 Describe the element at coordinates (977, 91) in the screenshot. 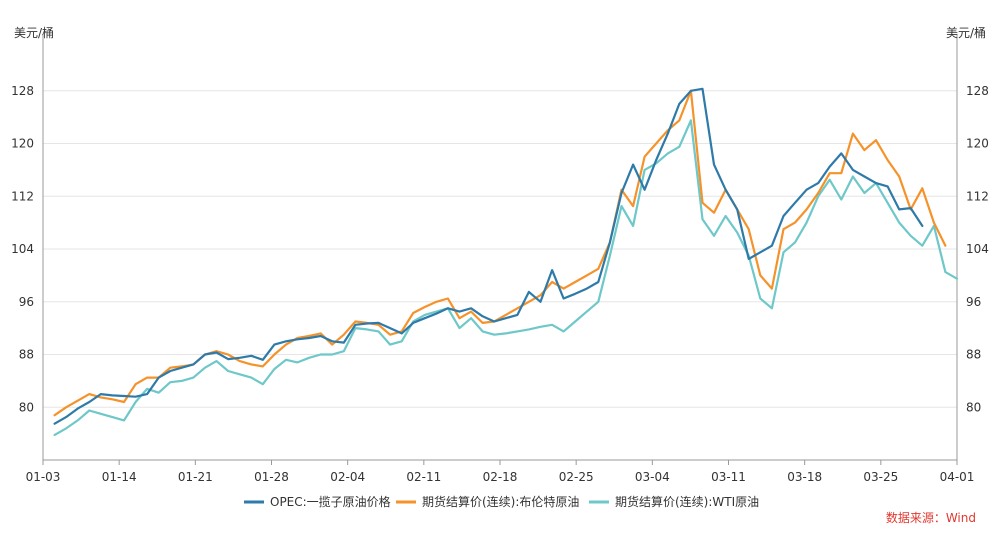

I see `right-y-tick-128: 128` at that location.